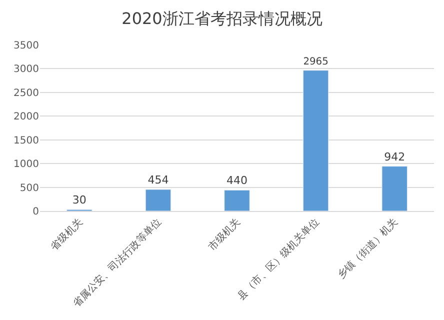 The width and height of the screenshot is (444, 320). Describe the element at coordinates (367, 249) in the screenshot. I see `x-tick-label: 乡镇（街道）机关` at that location.